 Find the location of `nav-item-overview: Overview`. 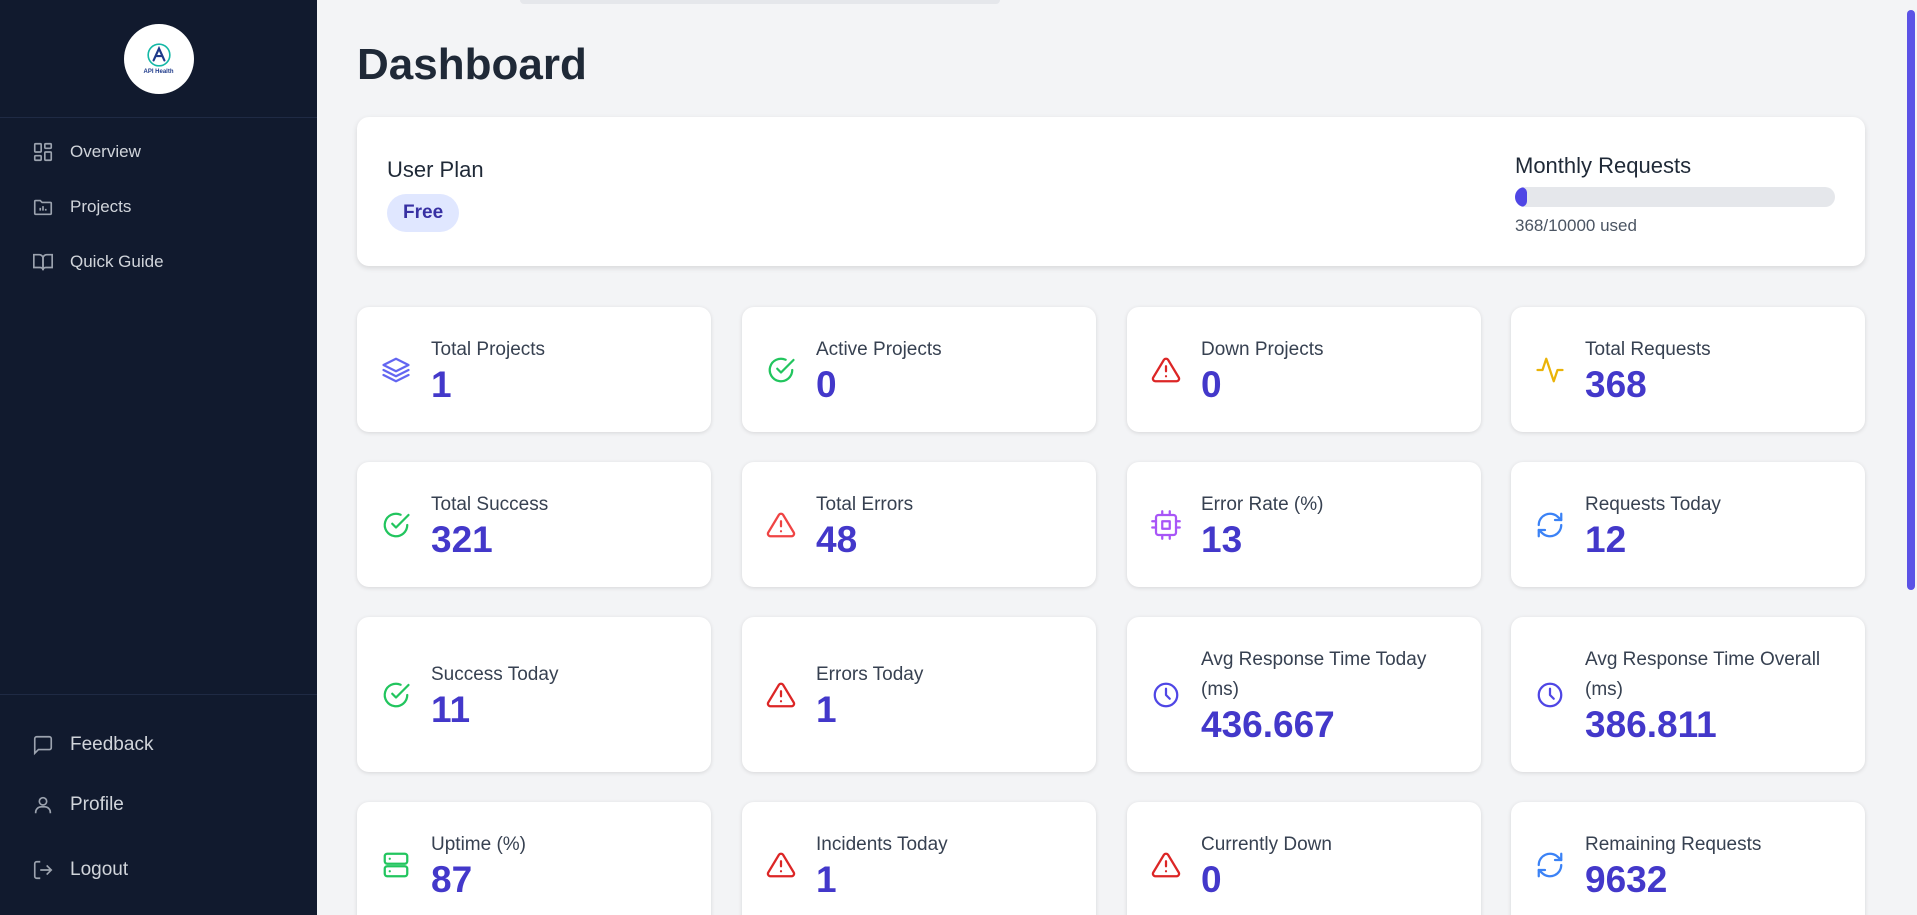

nav-item-overview: Overview is located at coordinates (158, 151).